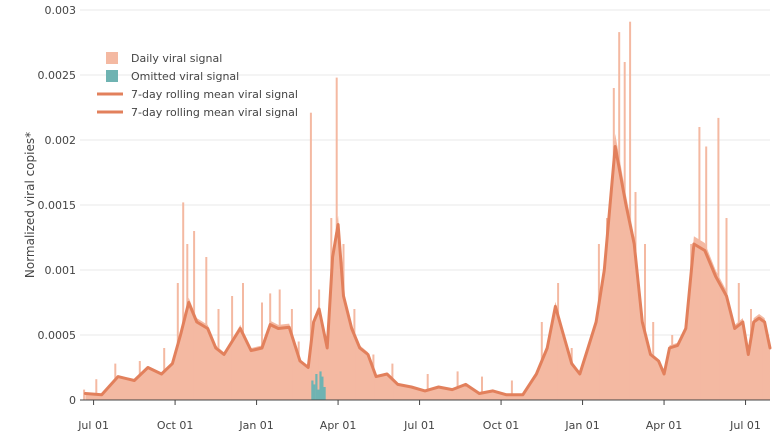 Image resolution: width=780 pixels, height=437 pixels. Describe the element at coordinates (57, 335) in the screenshot. I see `y-tick-label: 0.0005` at that location.